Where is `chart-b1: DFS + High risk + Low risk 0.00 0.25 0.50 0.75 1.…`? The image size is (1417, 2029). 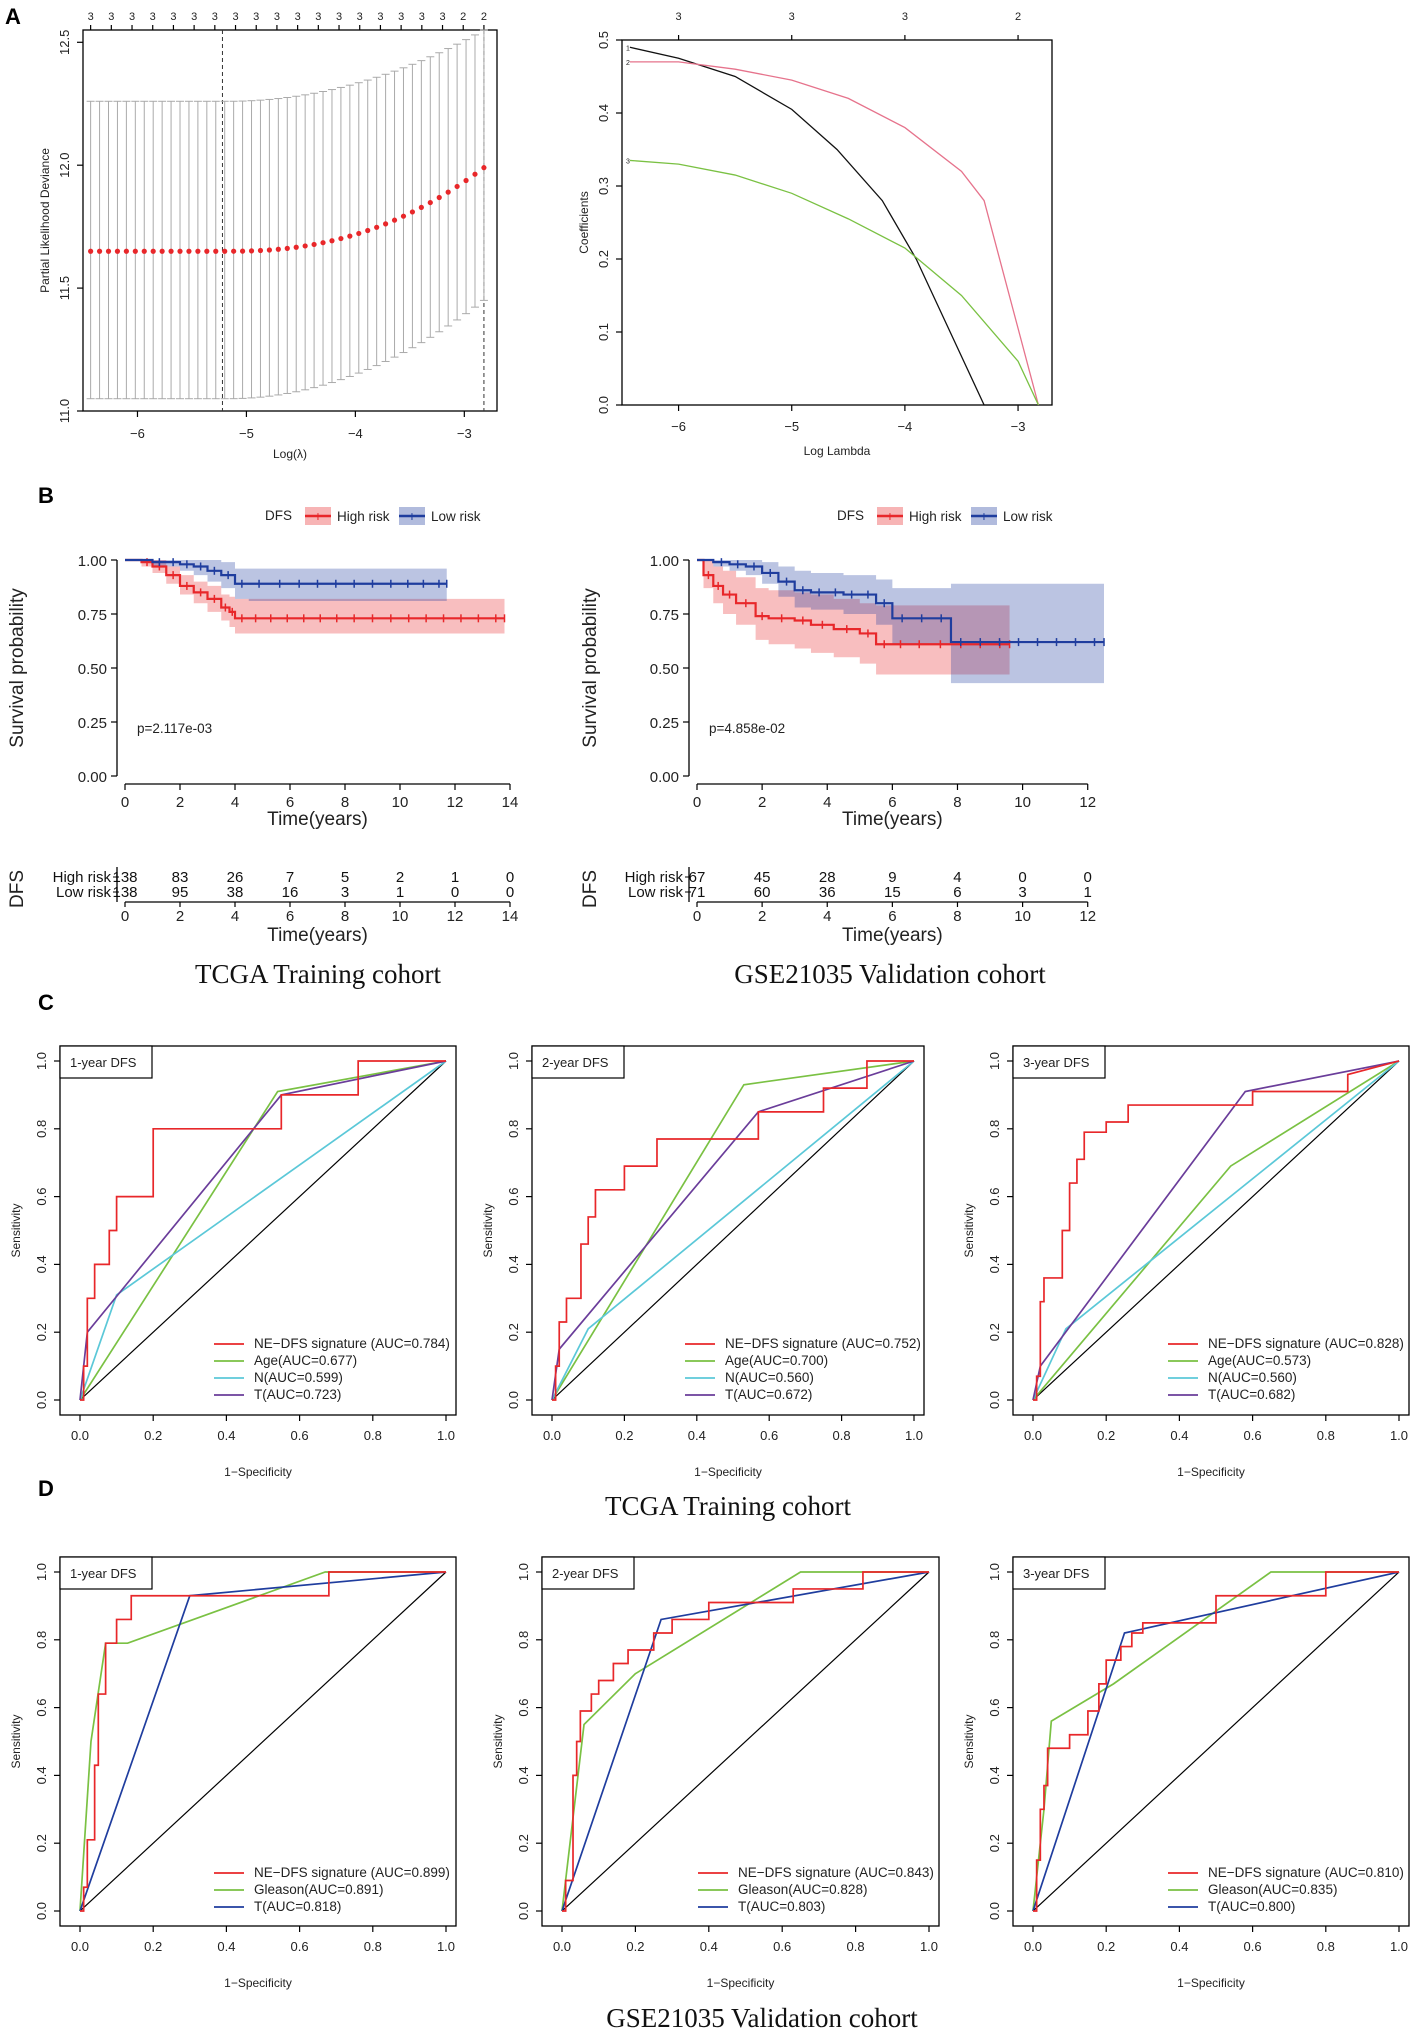
chart-b1: DFS + High risk + Low risk 0.00 0.25 0.50 0.75 1.… is located at coordinates (262, 726).